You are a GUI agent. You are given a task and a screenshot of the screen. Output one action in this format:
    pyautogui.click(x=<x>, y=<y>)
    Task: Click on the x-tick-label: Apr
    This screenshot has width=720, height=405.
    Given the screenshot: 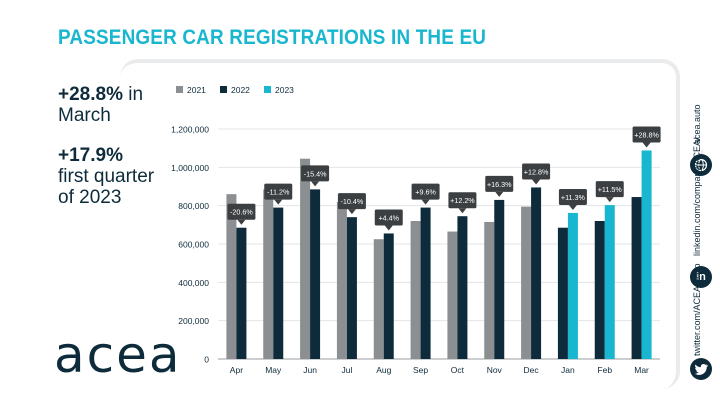 What is the action you would take?
    pyautogui.click(x=236, y=370)
    